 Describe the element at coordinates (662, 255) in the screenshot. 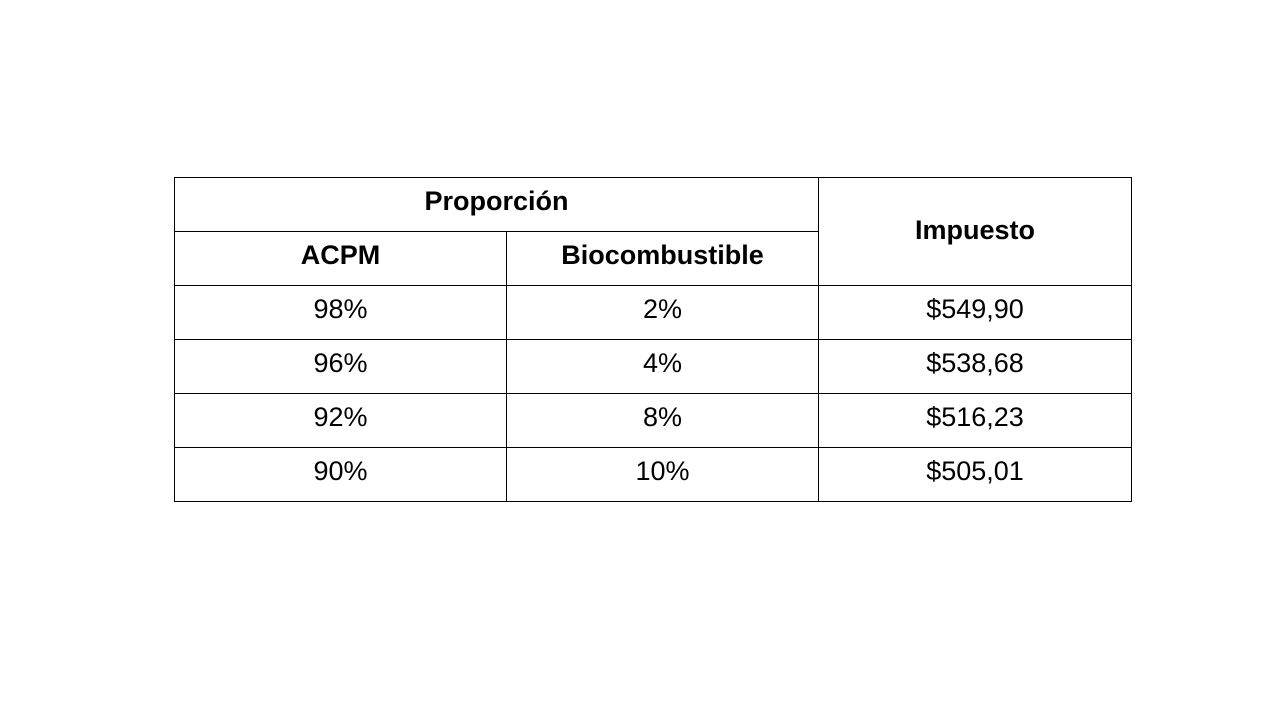

I see `header-biocombustible-label: Biocombustible` at that location.